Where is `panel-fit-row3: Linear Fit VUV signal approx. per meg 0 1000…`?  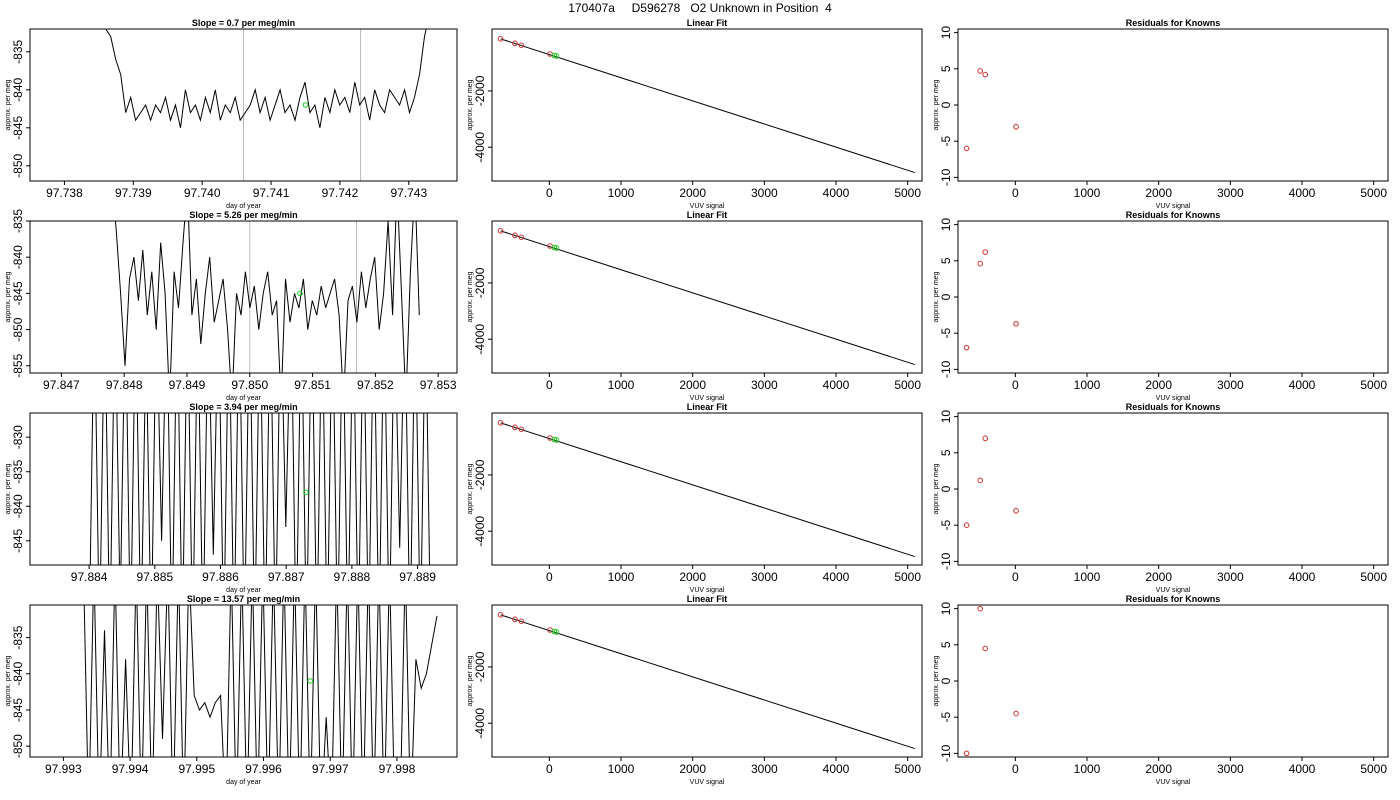 panel-fit-row3: Linear Fit VUV signal approx. per meg 0 1000… is located at coordinates (695, 498).